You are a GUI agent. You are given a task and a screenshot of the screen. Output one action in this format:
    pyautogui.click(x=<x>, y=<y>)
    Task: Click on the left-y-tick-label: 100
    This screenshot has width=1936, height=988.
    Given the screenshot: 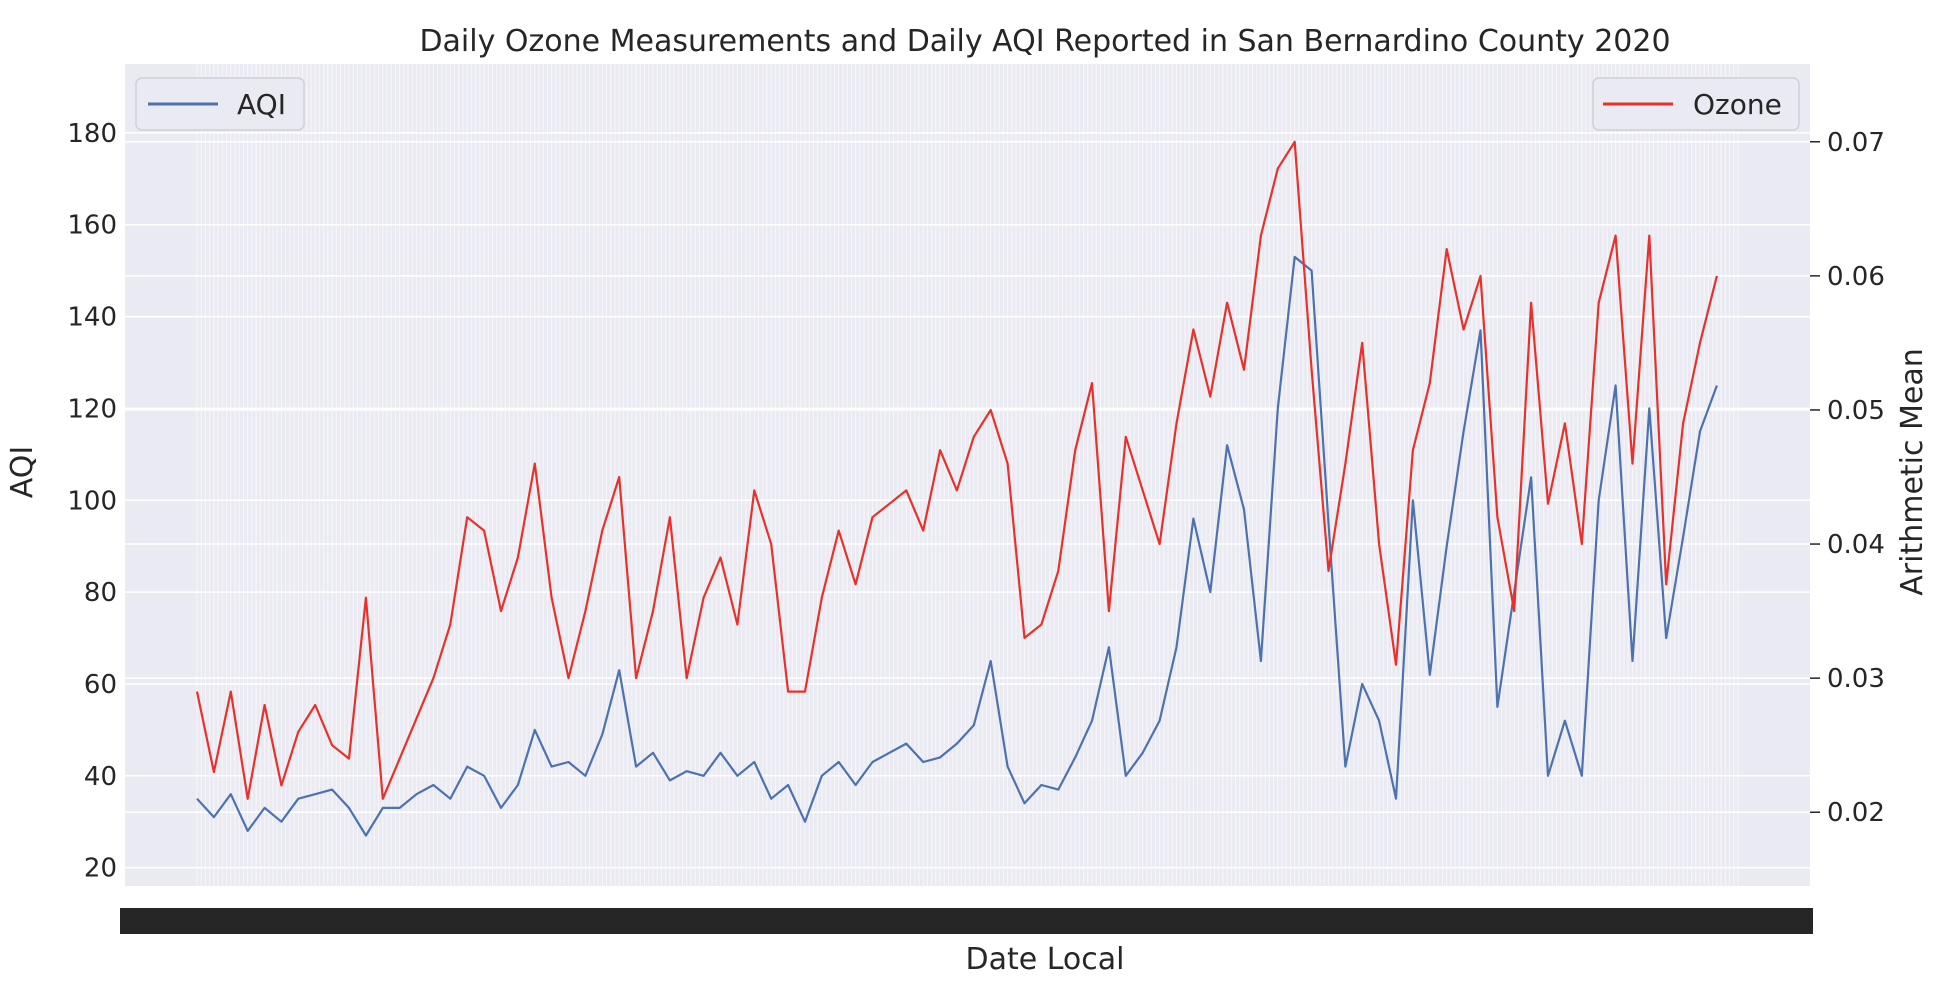 What is the action you would take?
    pyautogui.click(x=92, y=501)
    